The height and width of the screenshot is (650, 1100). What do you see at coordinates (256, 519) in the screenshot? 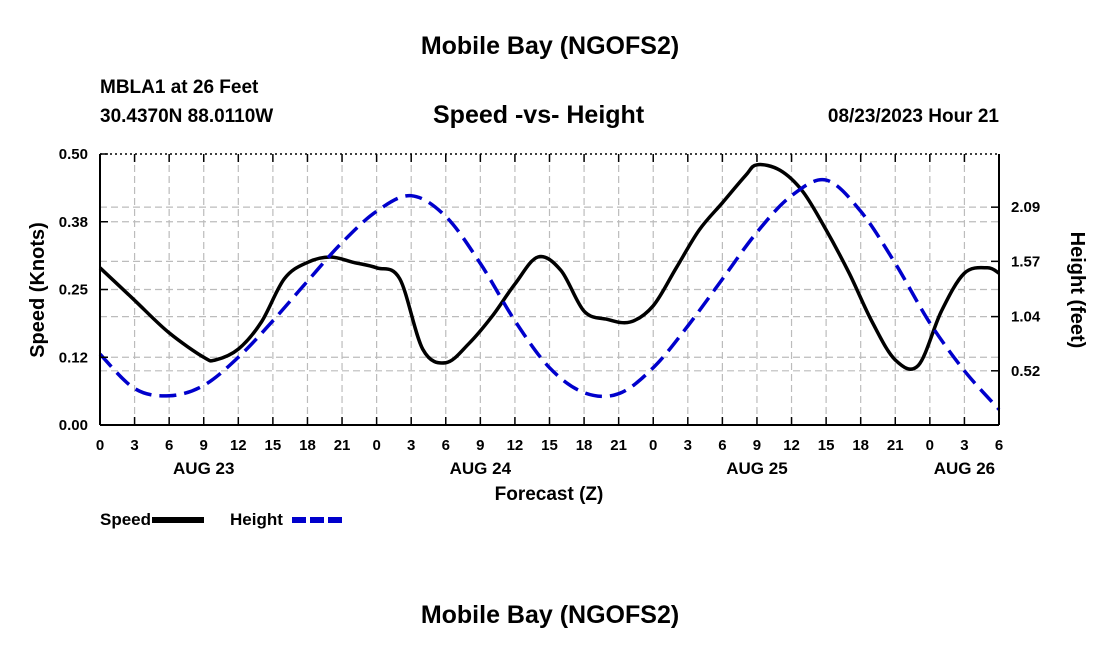
I see `legend-label-height: Height` at bounding box center [256, 519].